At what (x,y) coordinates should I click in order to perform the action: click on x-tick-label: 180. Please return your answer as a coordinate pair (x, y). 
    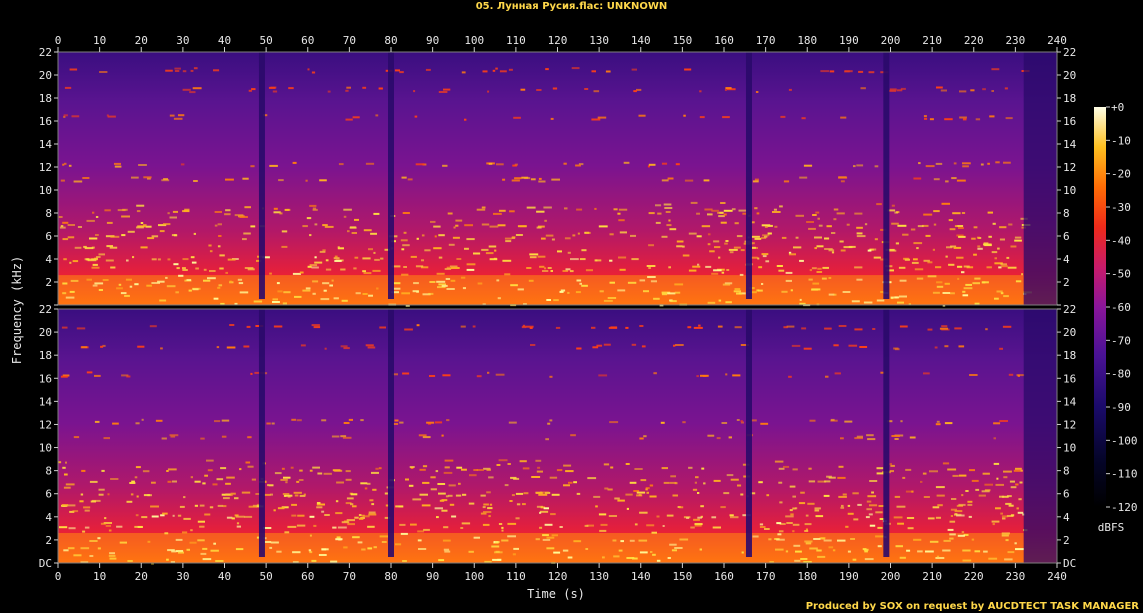
    Looking at the image, I should click on (807, 40).